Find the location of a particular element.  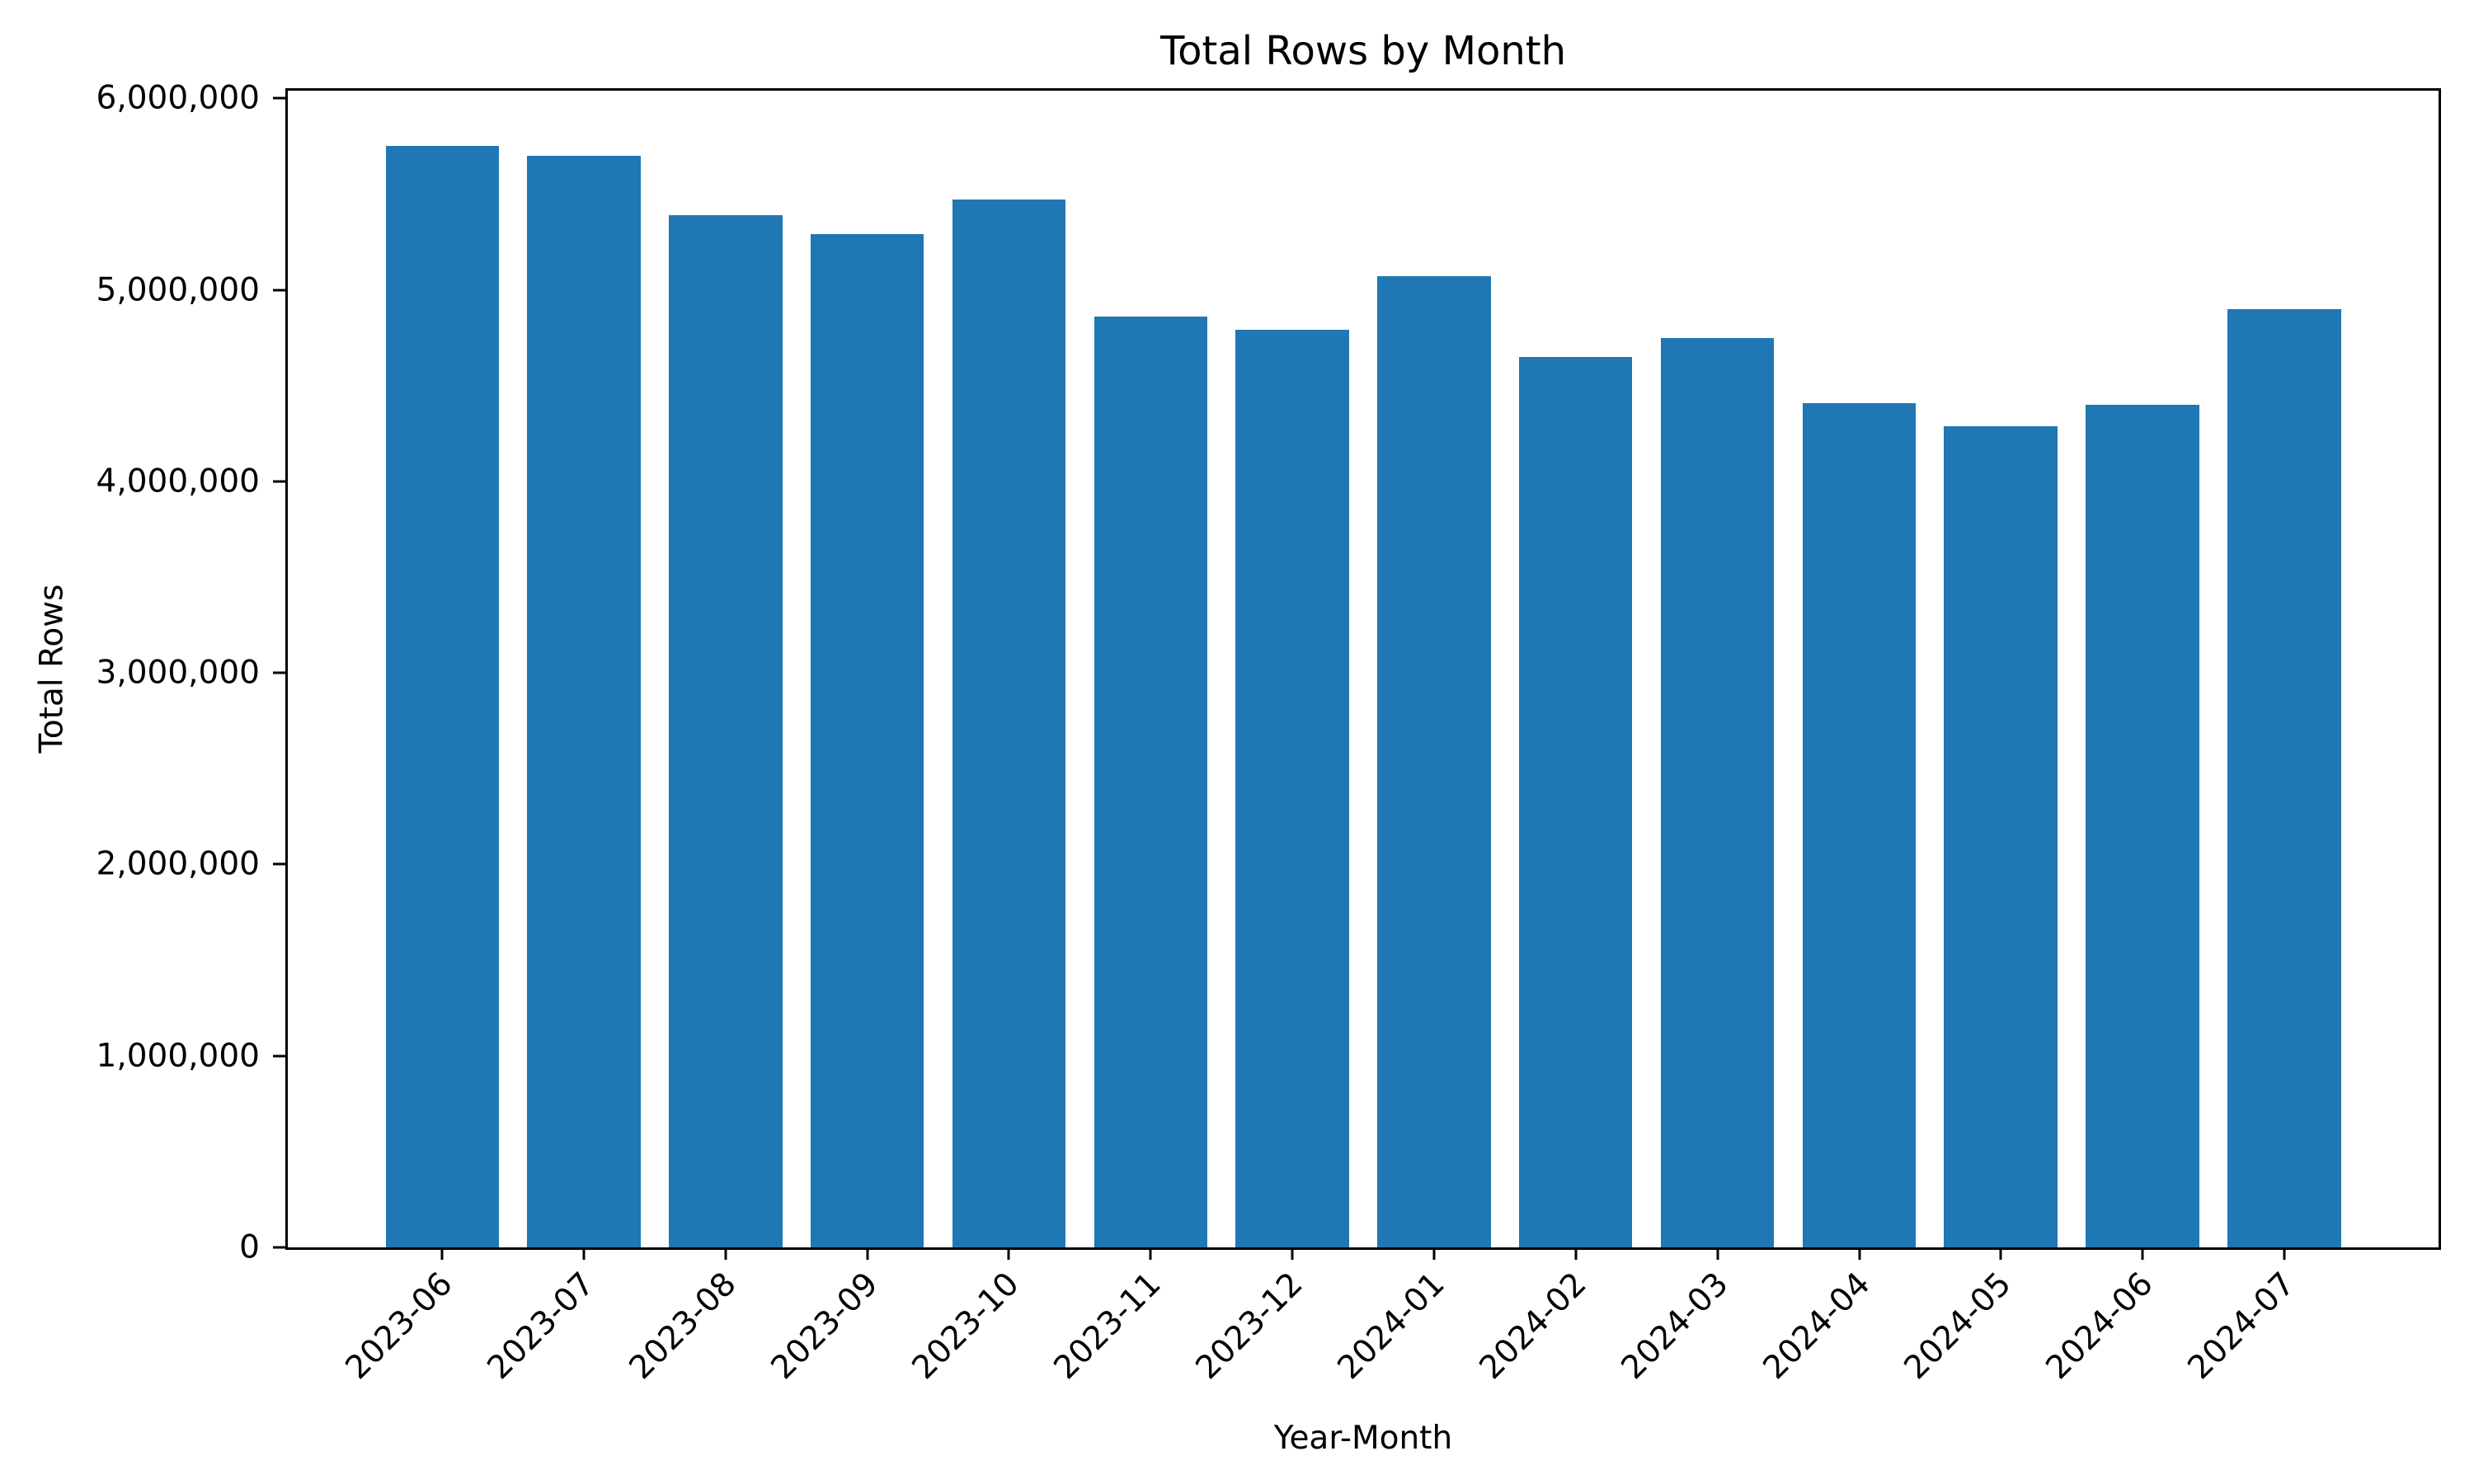

x-axis-label: Year-Month is located at coordinates (1363, 1438).